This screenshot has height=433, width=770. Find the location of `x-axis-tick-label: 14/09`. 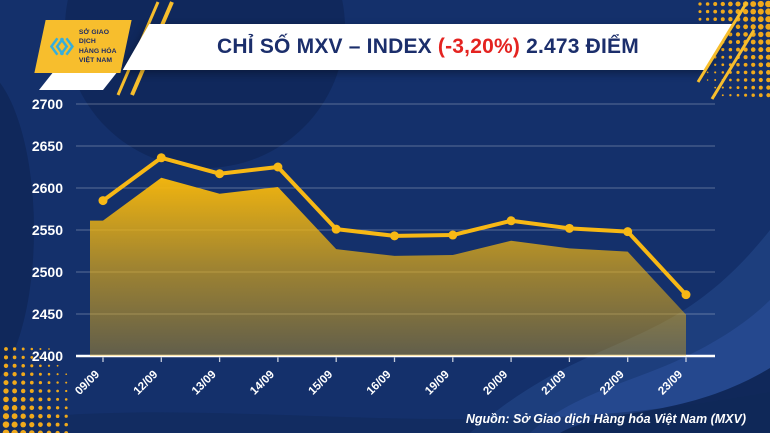

x-axis-tick-label: 14/09 is located at coordinates (262, 383).